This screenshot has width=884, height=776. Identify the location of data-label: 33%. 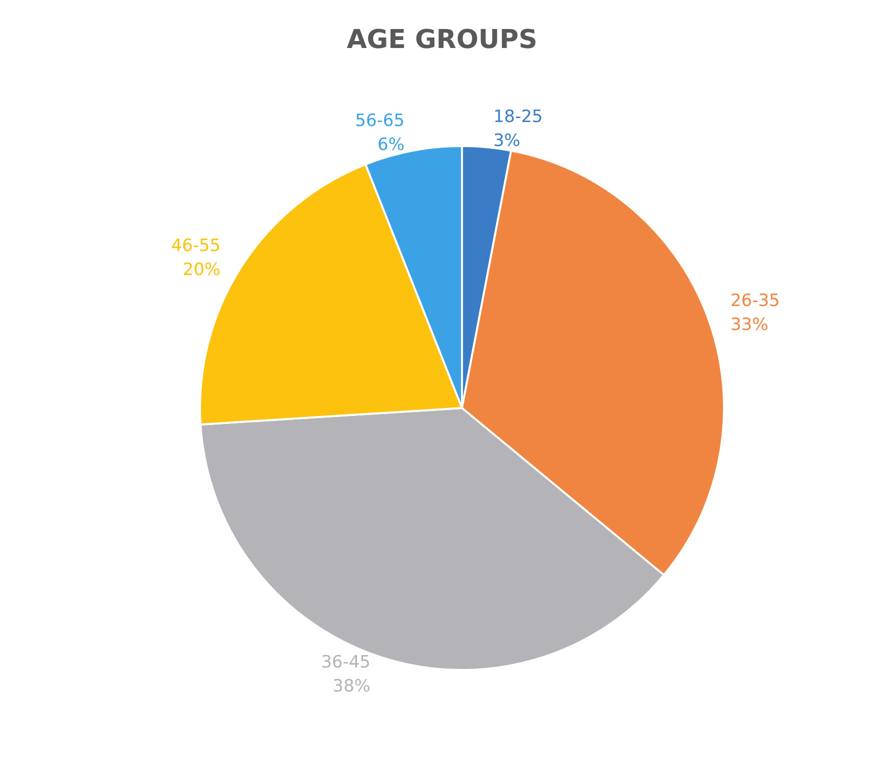
(749, 325).